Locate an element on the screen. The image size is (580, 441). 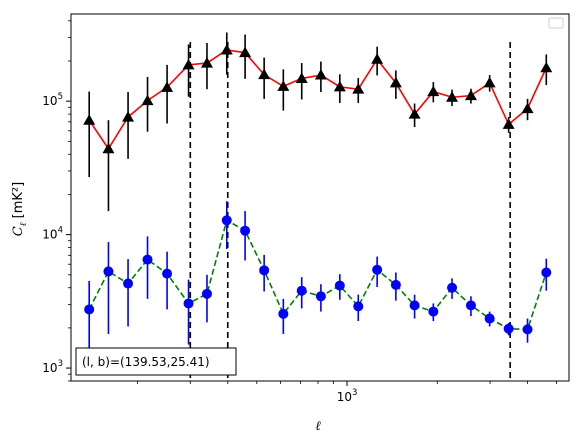
svg-text: Cℓ [mK²] is located at coordinates (20, 209).